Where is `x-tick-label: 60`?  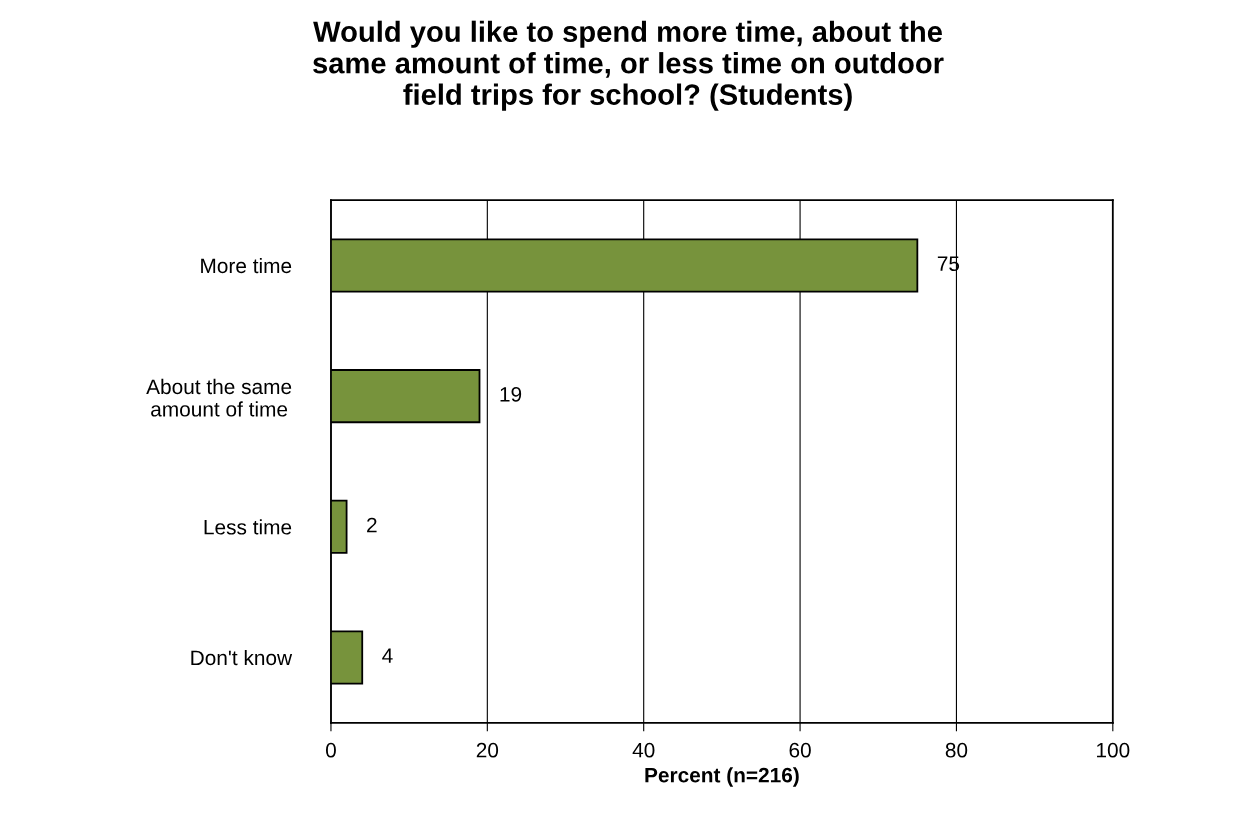 x-tick-label: 60 is located at coordinates (800, 750).